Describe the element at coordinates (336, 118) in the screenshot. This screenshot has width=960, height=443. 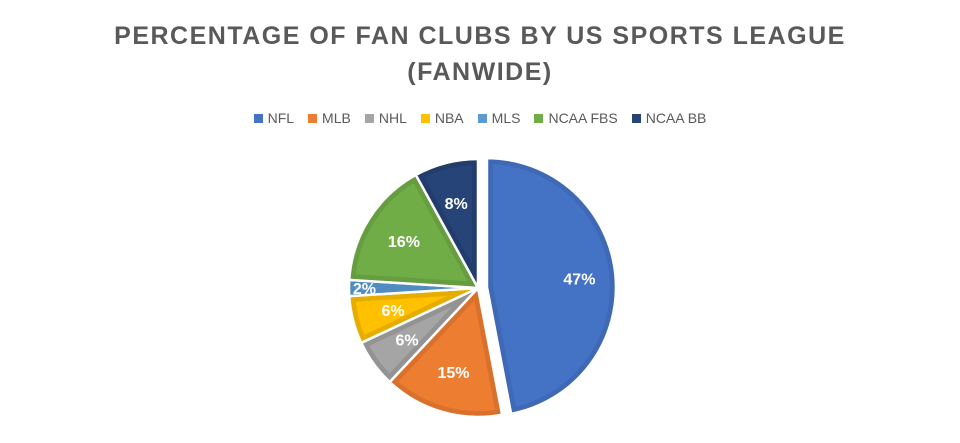
I see `legend-label: MLB` at that location.